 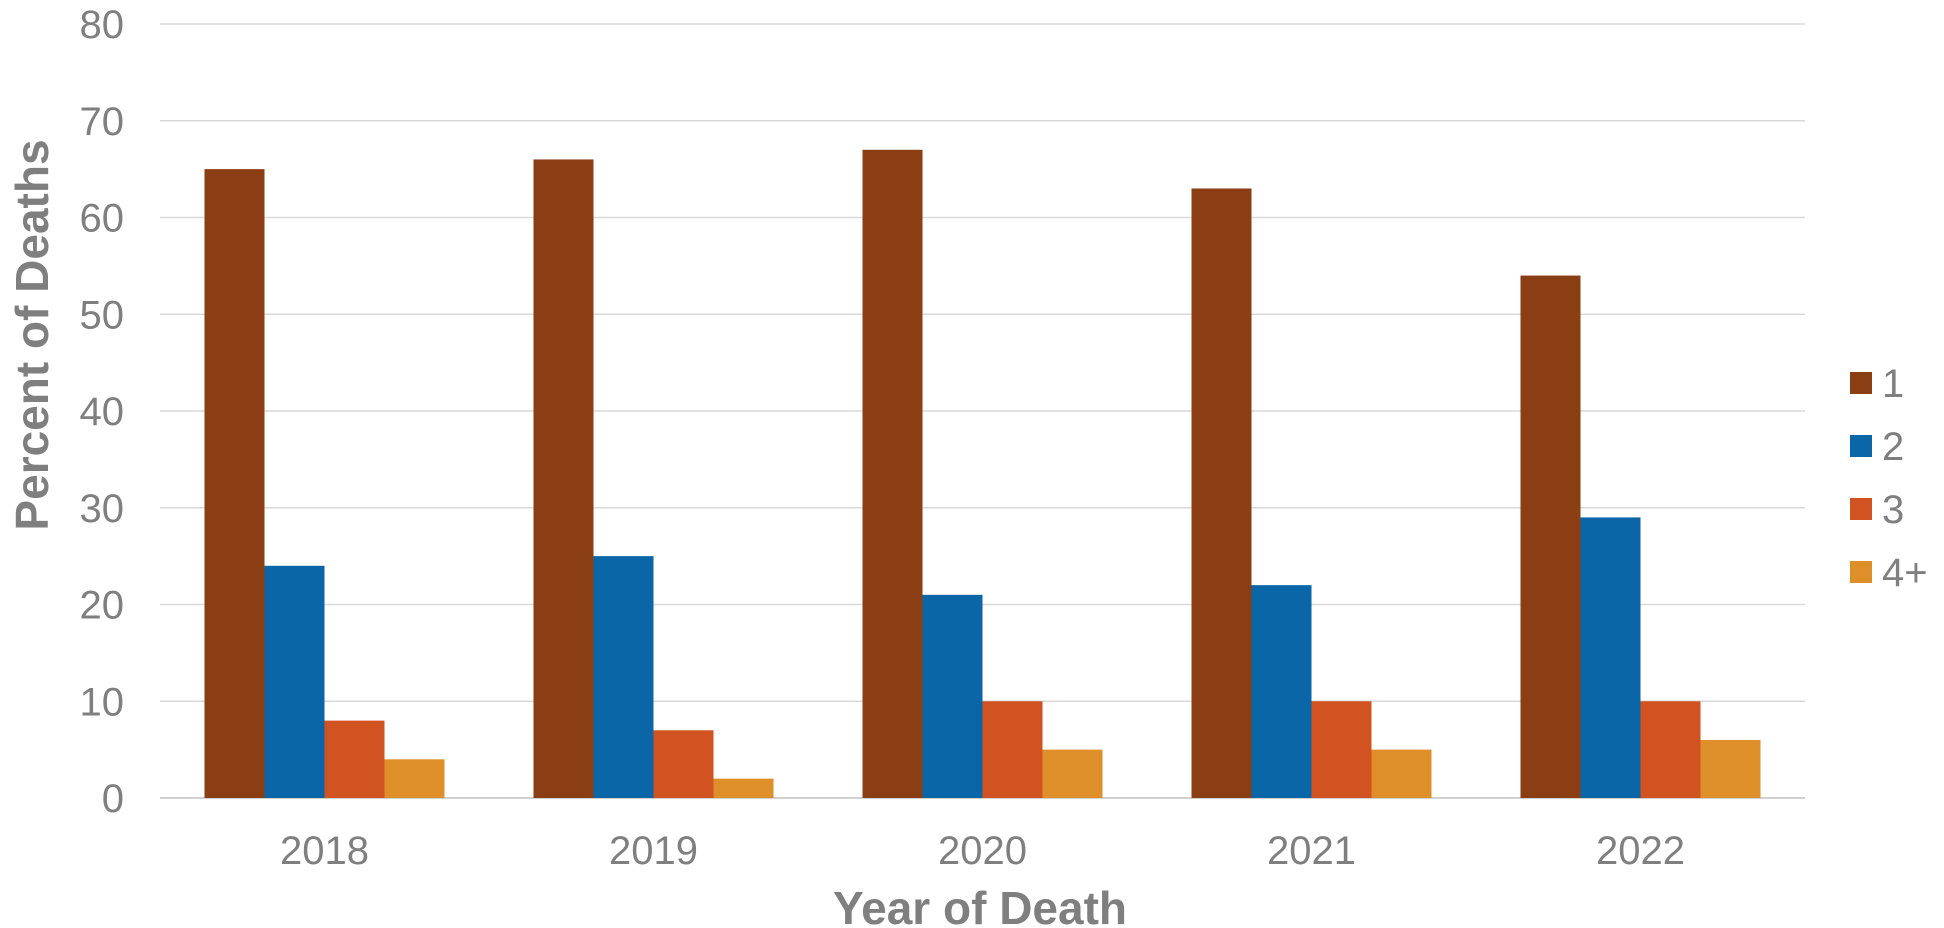 I want to click on y-axis-title: Percent of Deaths, so click(x=32, y=334).